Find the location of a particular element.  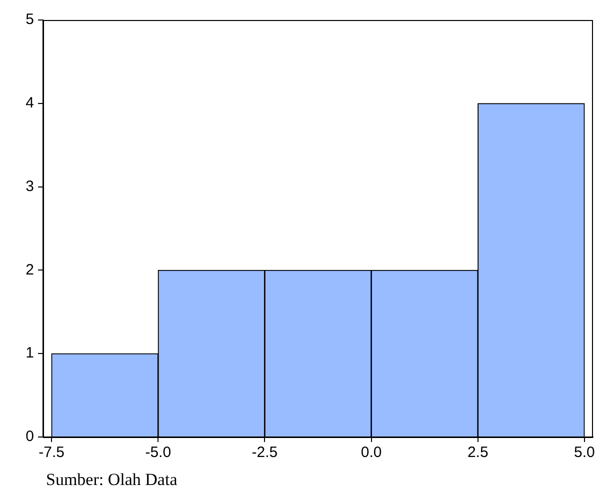

y-tick-label: 2 is located at coordinates (30, 269).